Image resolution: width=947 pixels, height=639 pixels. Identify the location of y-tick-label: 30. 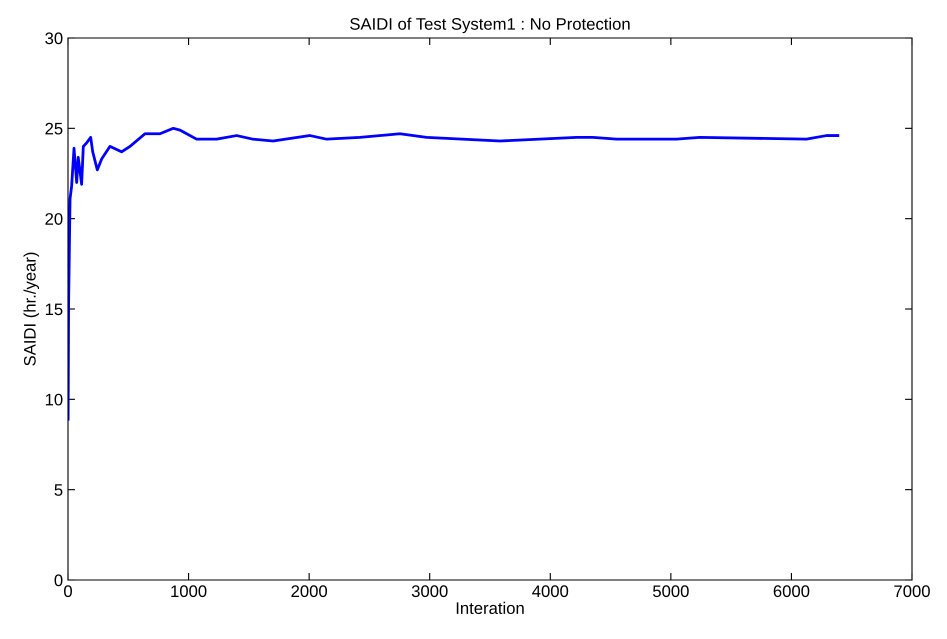
(53, 38).